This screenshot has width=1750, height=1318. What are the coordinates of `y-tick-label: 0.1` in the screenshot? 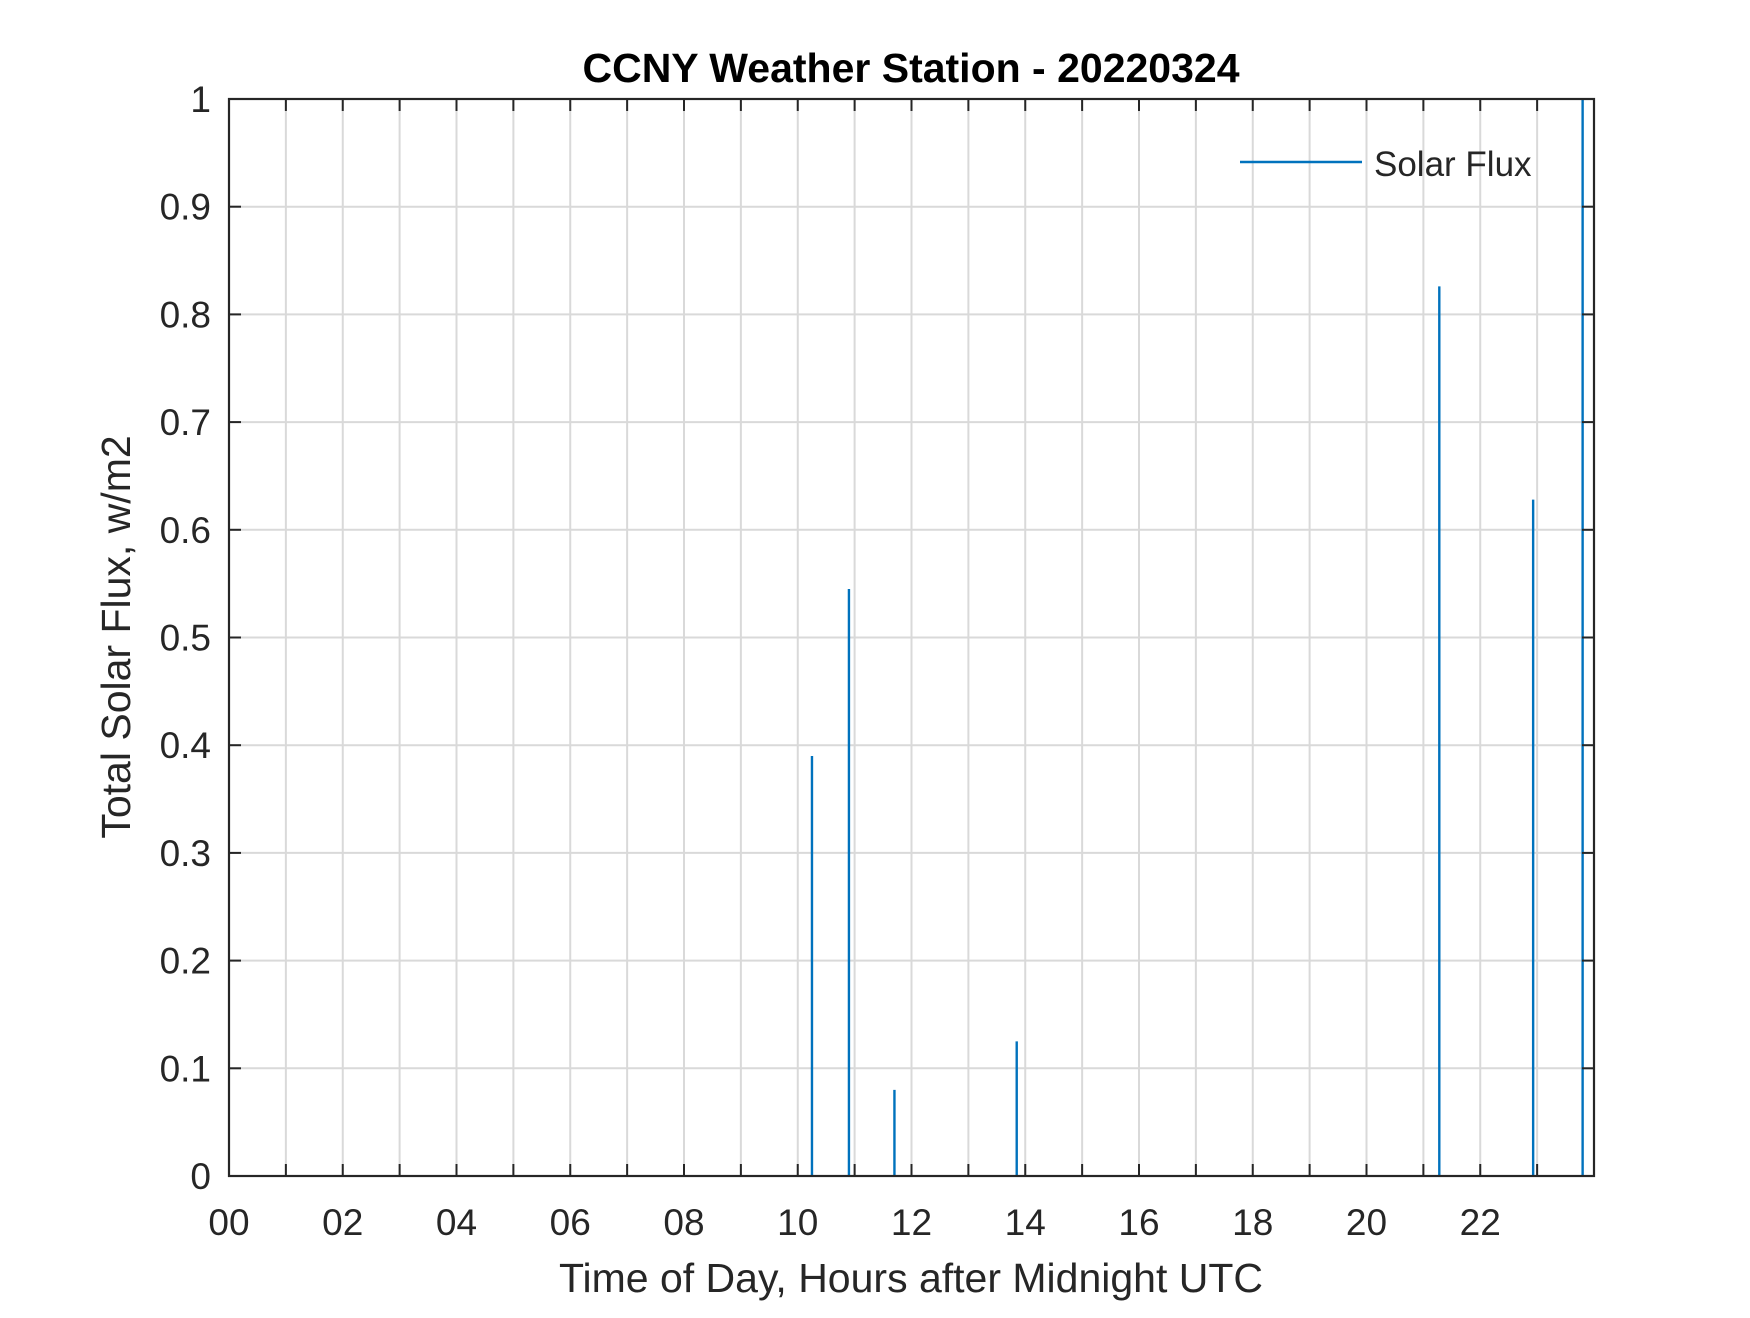 It's located at (185, 1068).